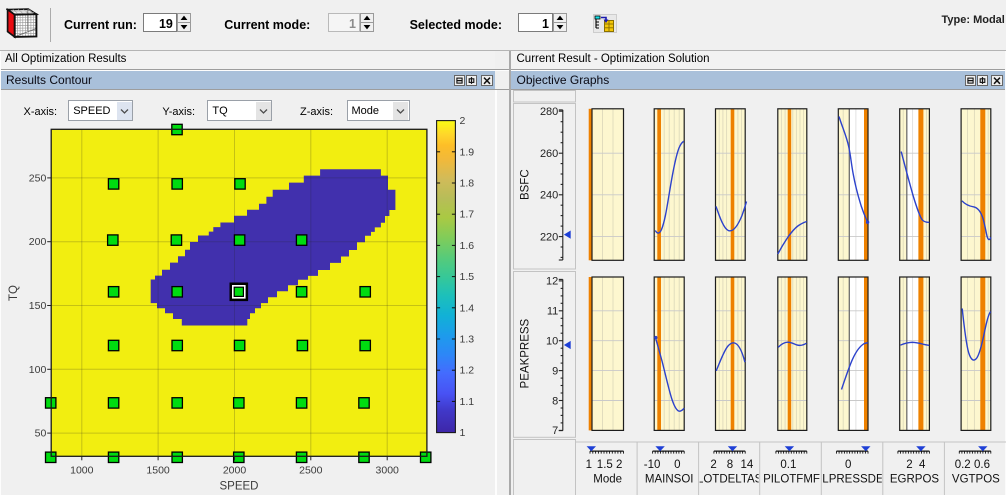 The width and height of the screenshot is (1006, 495). Describe the element at coordinates (552, 282) in the screenshot. I see `svg-text: 12` at that location.